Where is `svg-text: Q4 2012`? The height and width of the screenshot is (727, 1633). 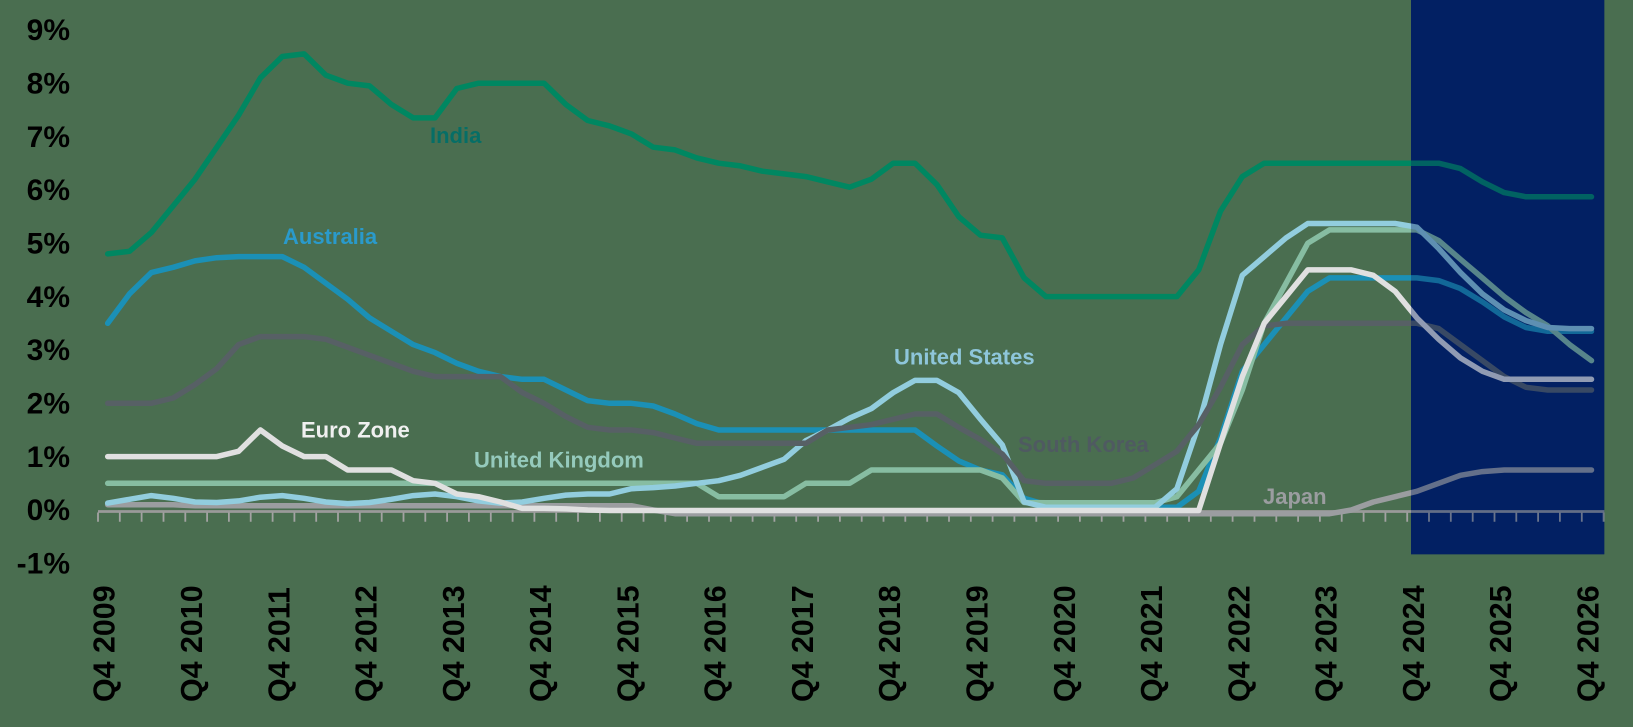
svg-text: Q4 2012 is located at coordinates (367, 643).